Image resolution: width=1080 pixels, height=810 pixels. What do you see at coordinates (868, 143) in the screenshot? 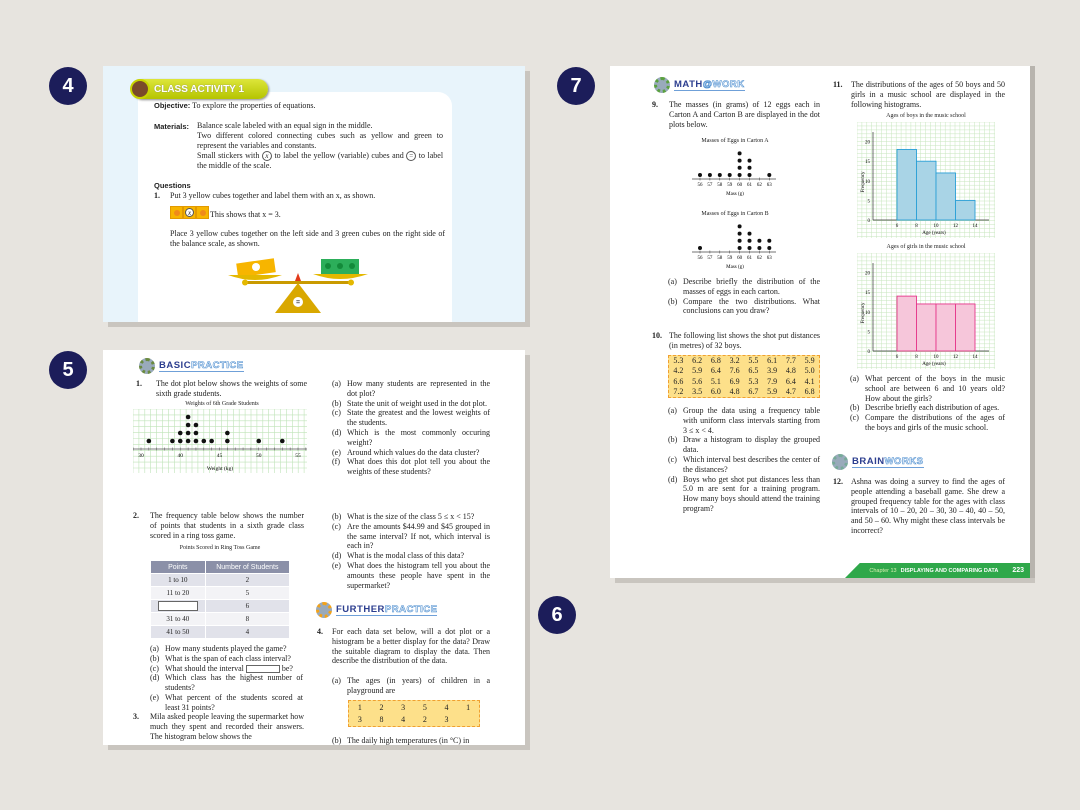
I see `tick-label: 20` at bounding box center [868, 143].